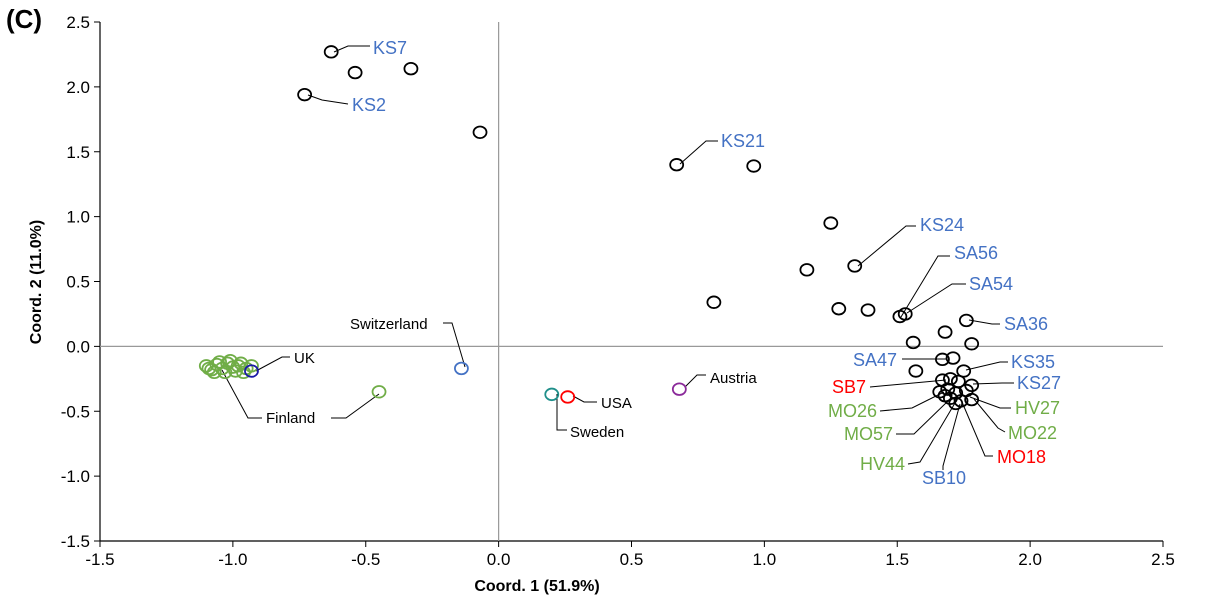 This screenshot has width=1210, height=602. Describe the element at coordinates (389, 324) in the screenshot. I see `point-label: Switzerland` at that location.